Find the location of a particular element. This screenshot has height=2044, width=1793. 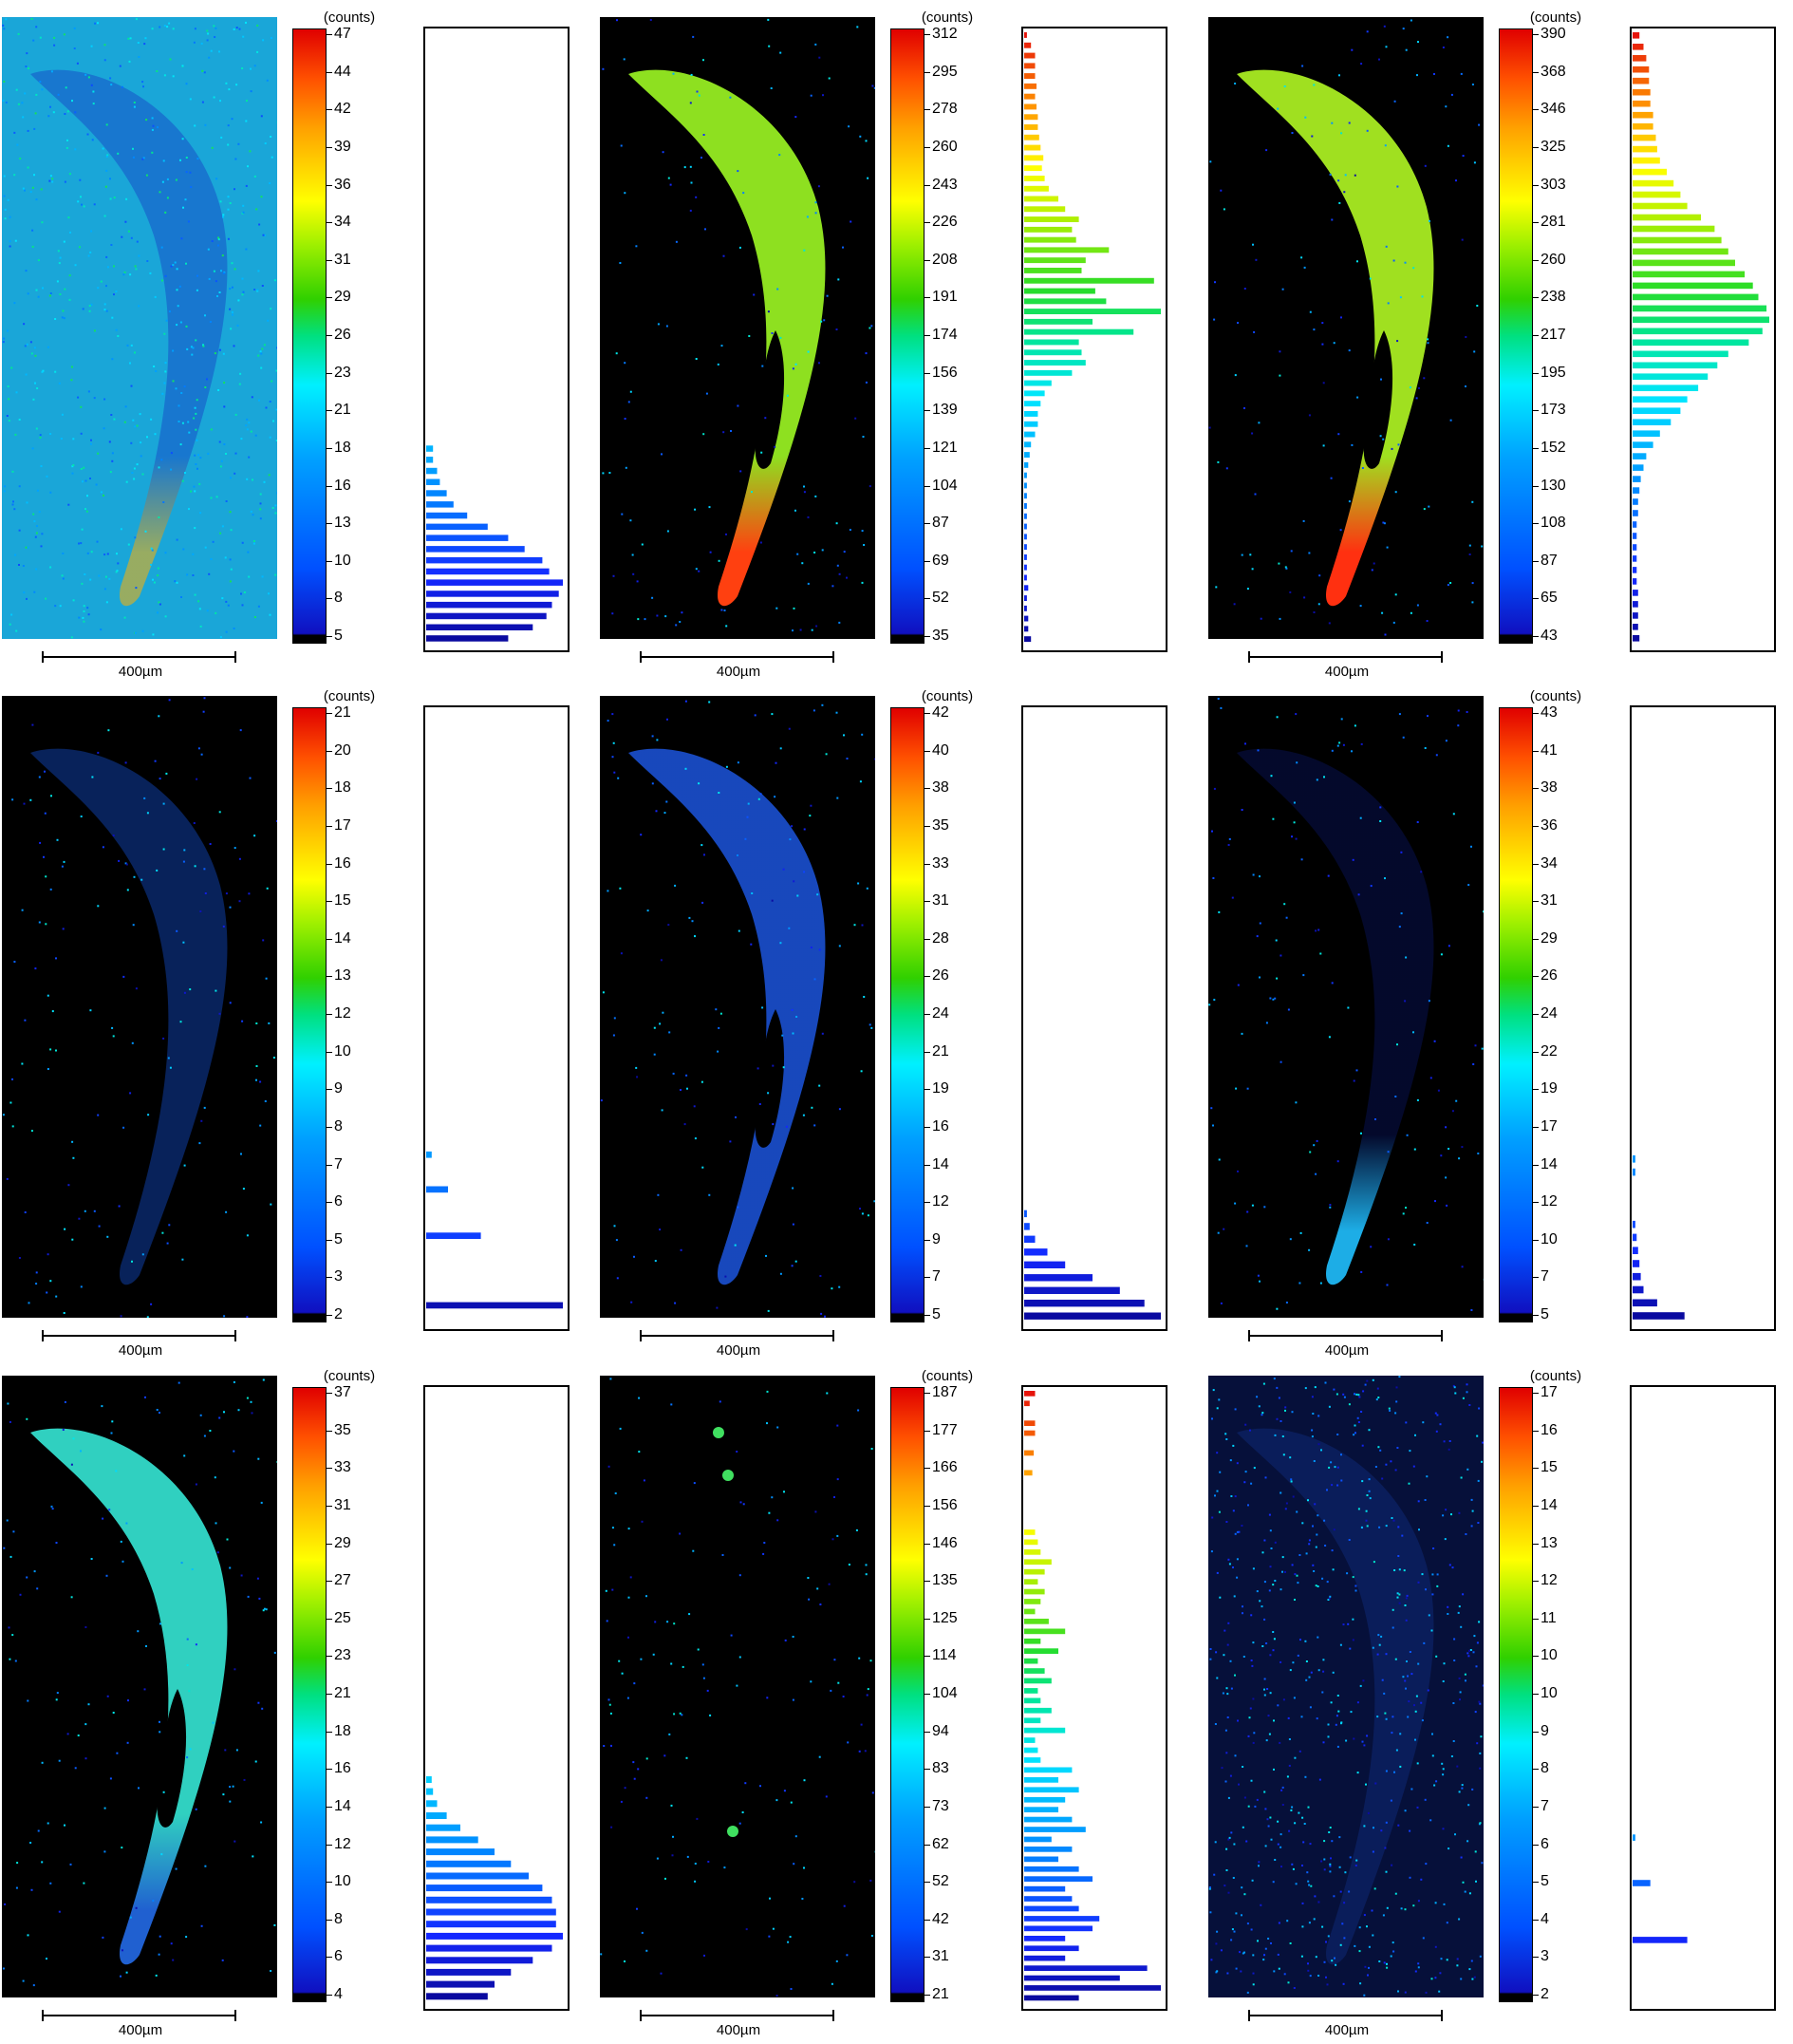

colorbar-tick-label: 16 is located at coordinates (342, 1769).